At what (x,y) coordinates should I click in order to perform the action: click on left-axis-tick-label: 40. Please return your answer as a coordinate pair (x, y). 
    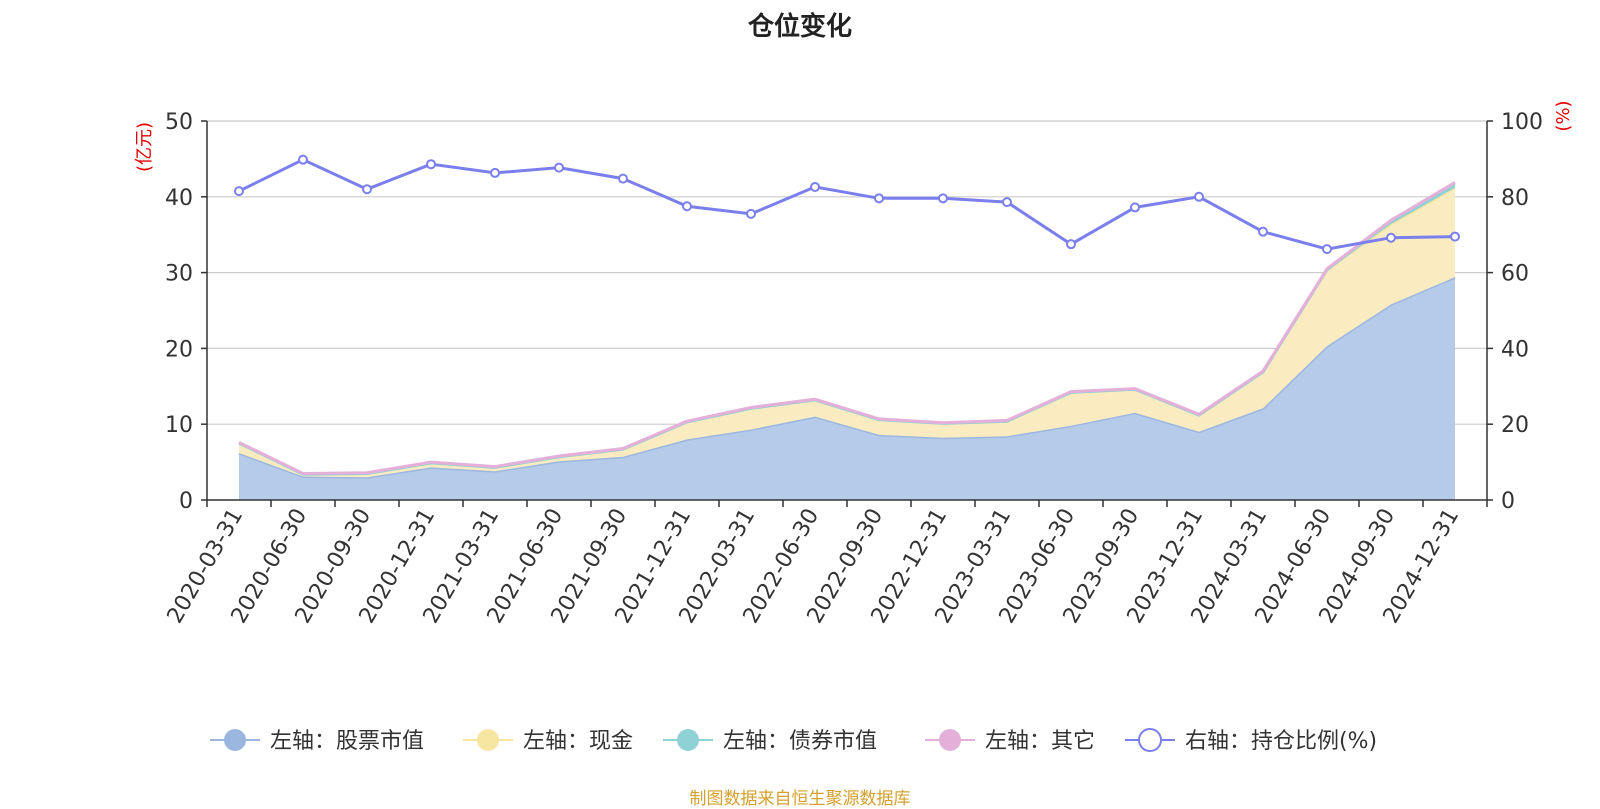
    Looking at the image, I should click on (179, 198).